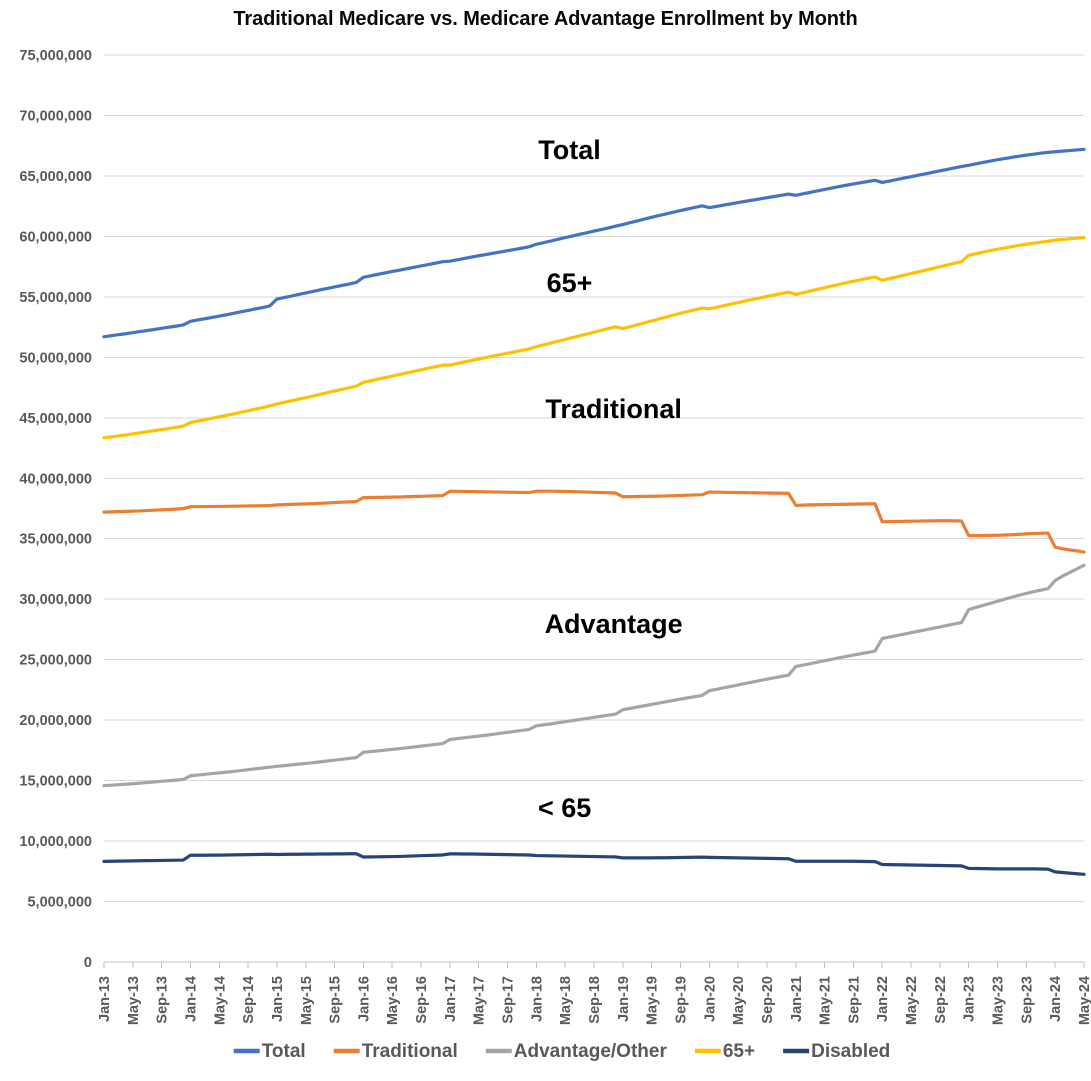 This screenshot has width=1091, height=1081. What do you see at coordinates (105, 999) in the screenshot?
I see `x-axis-tick-label: Jan-13` at bounding box center [105, 999].